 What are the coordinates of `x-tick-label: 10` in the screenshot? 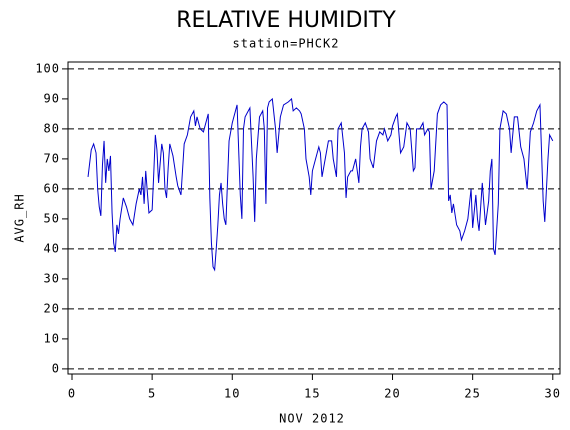 It's located at (232, 394).